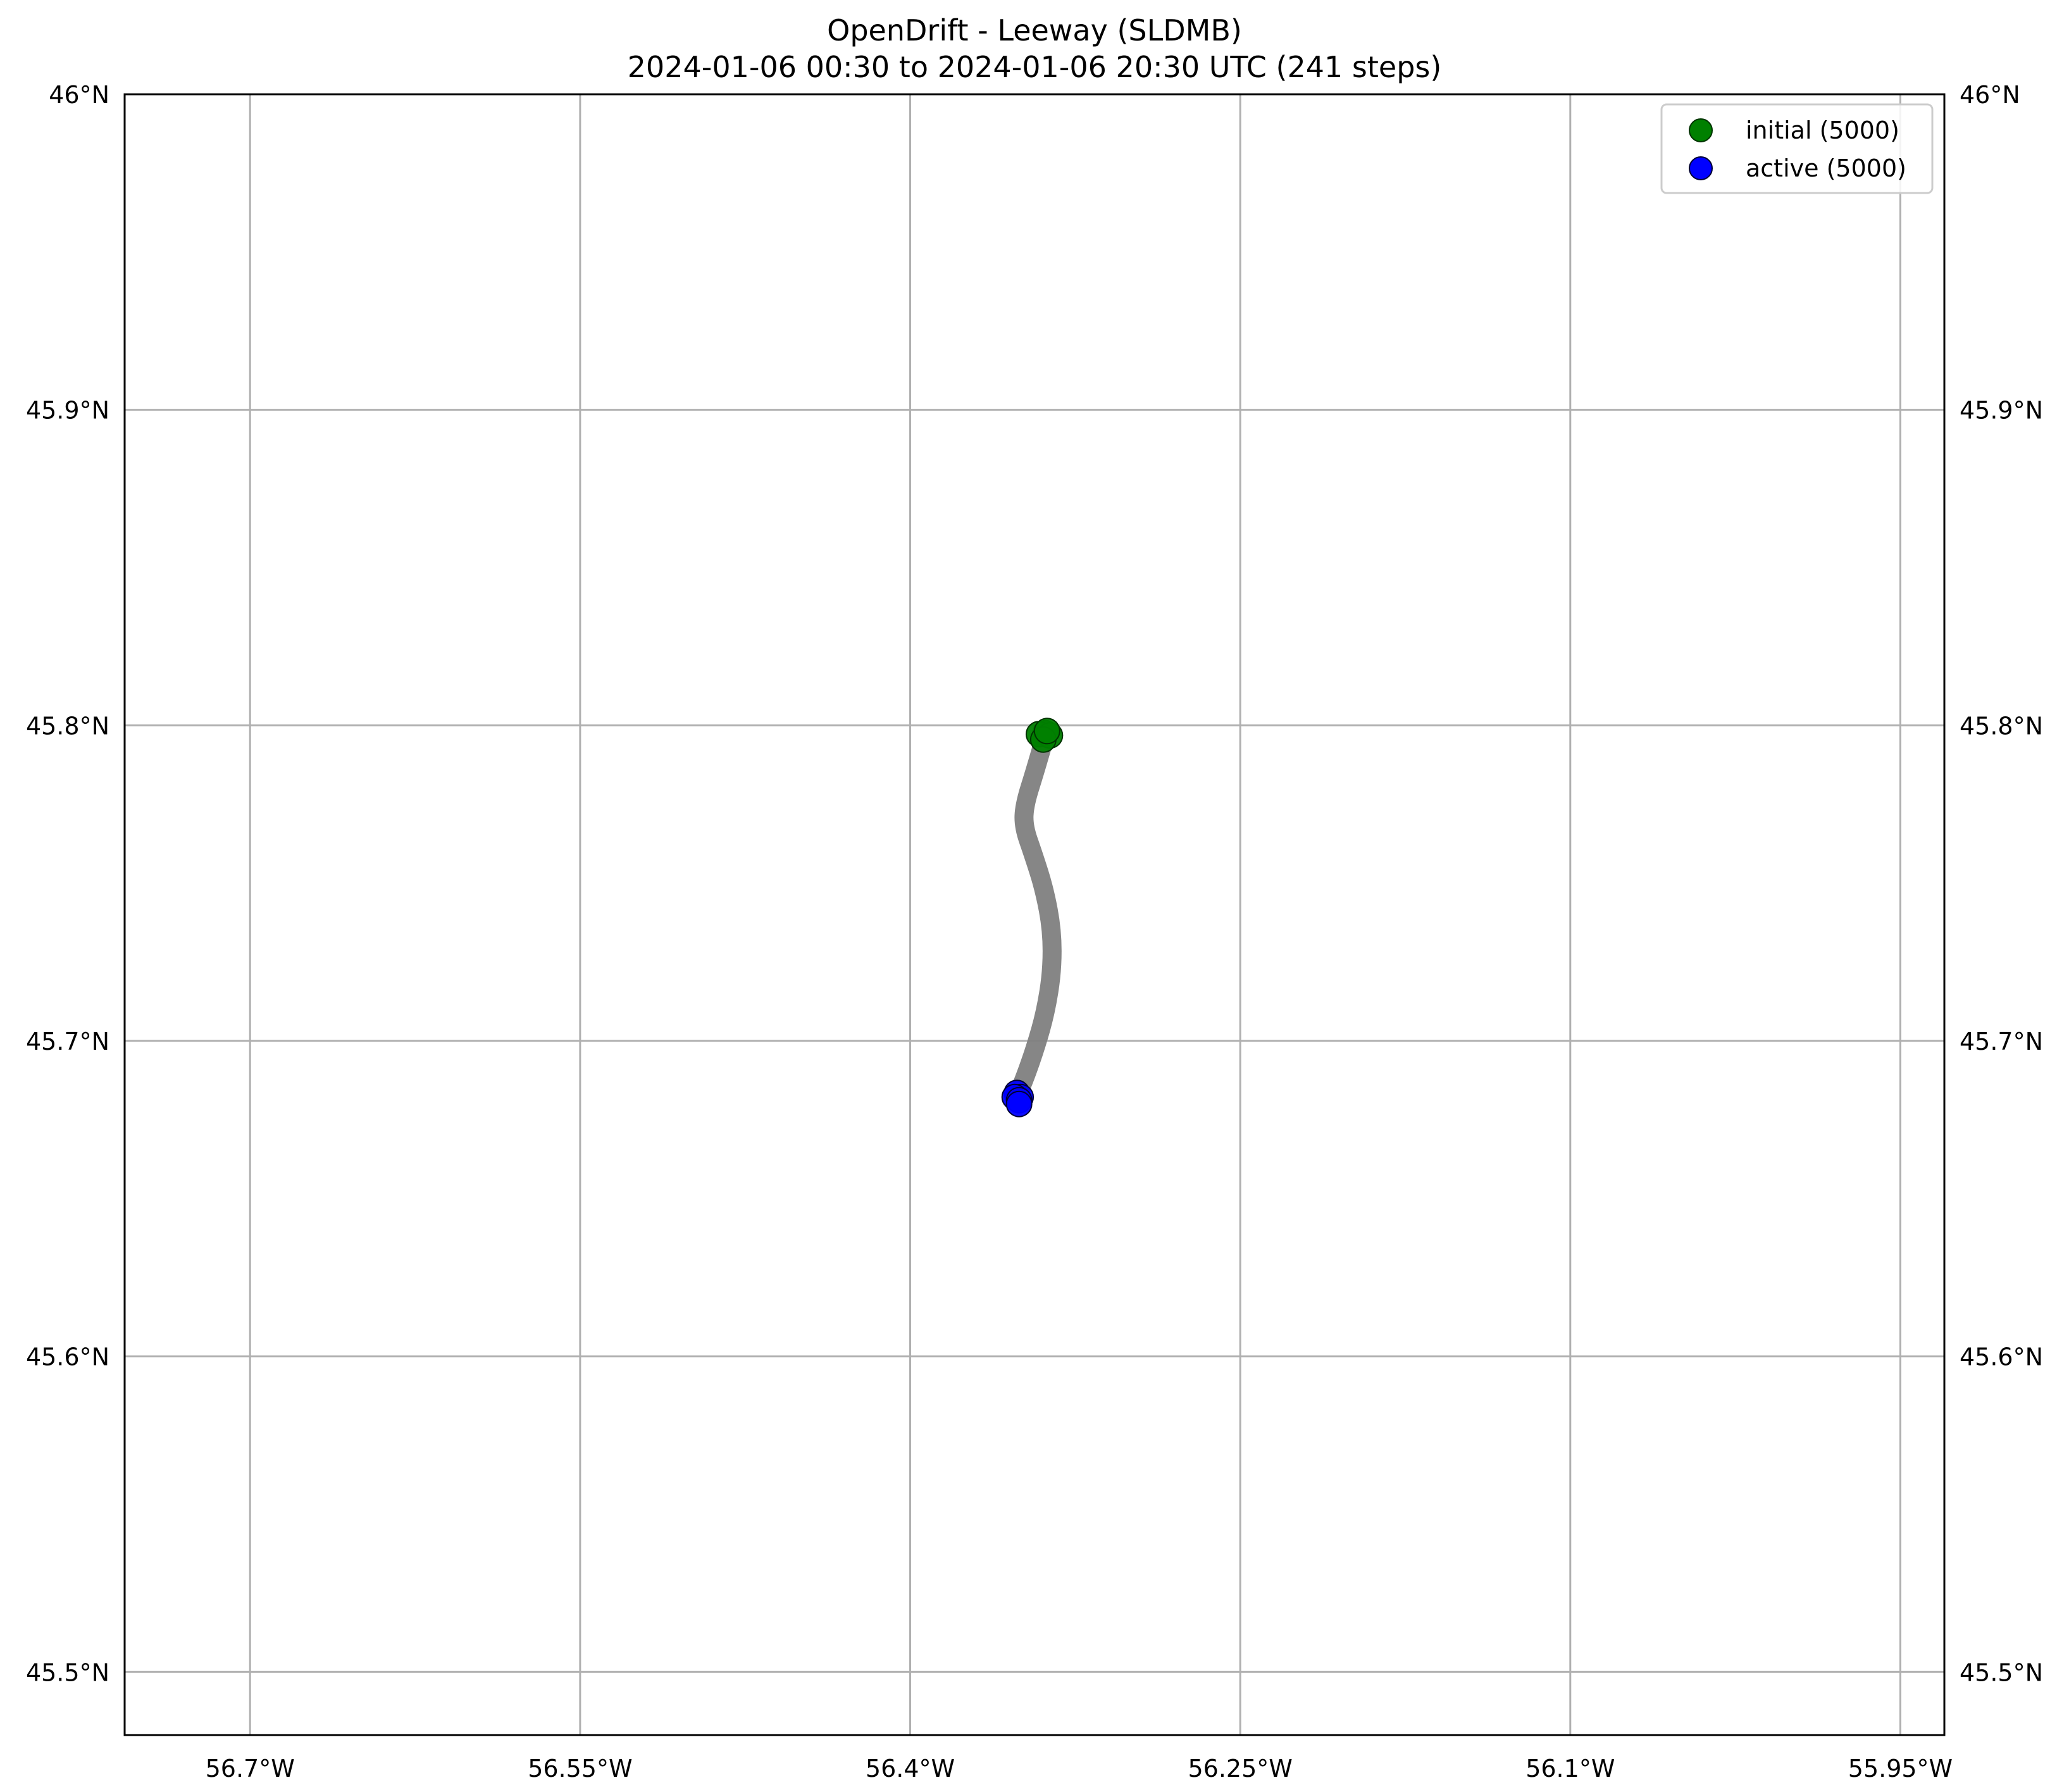 The image size is (2069, 1792). What do you see at coordinates (1240, 1769) in the screenshot?
I see `x-tick-label: 56.25°W` at bounding box center [1240, 1769].